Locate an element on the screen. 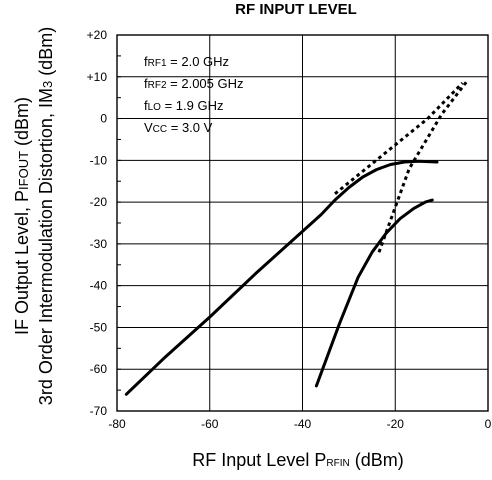  condition-value: = 3.0 V is located at coordinates (189, 127).